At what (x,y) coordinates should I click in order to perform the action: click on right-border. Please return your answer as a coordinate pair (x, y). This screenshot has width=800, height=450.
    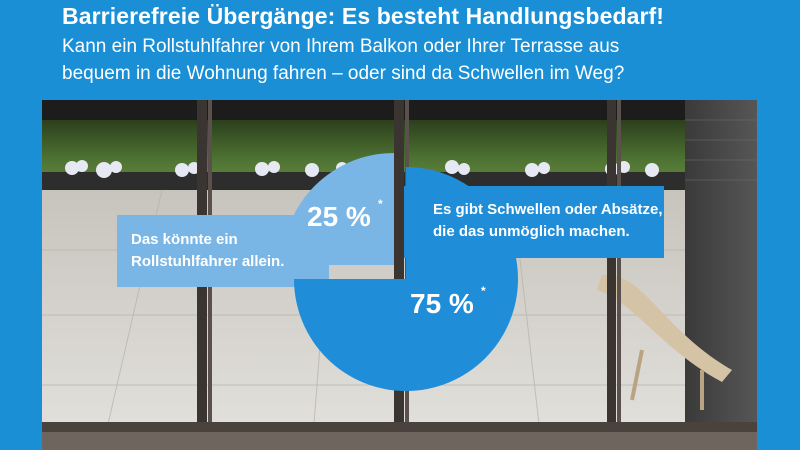
    Looking at the image, I should click on (778, 275).